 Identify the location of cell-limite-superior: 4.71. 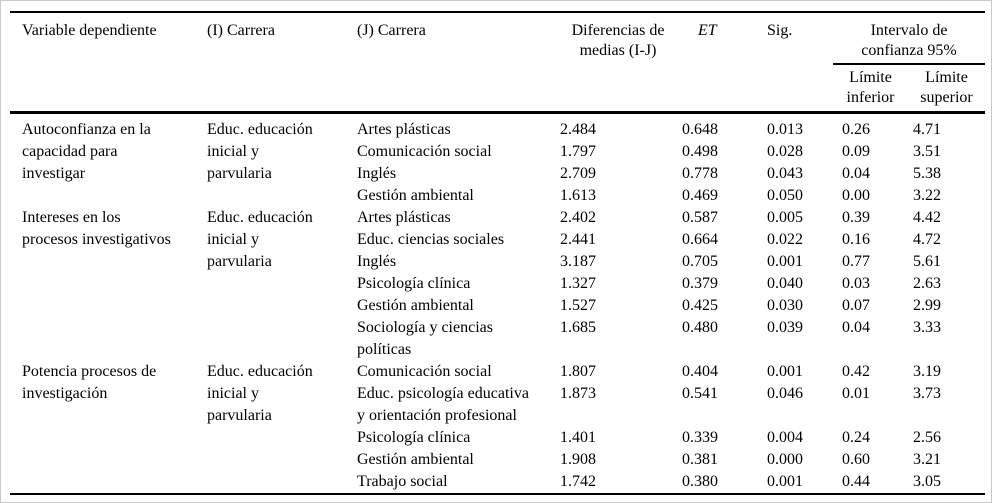
(947, 126).